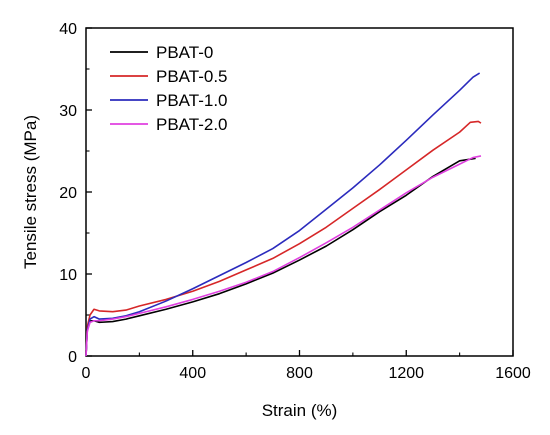  I want to click on x-tick-label: 400, so click(192, 373).